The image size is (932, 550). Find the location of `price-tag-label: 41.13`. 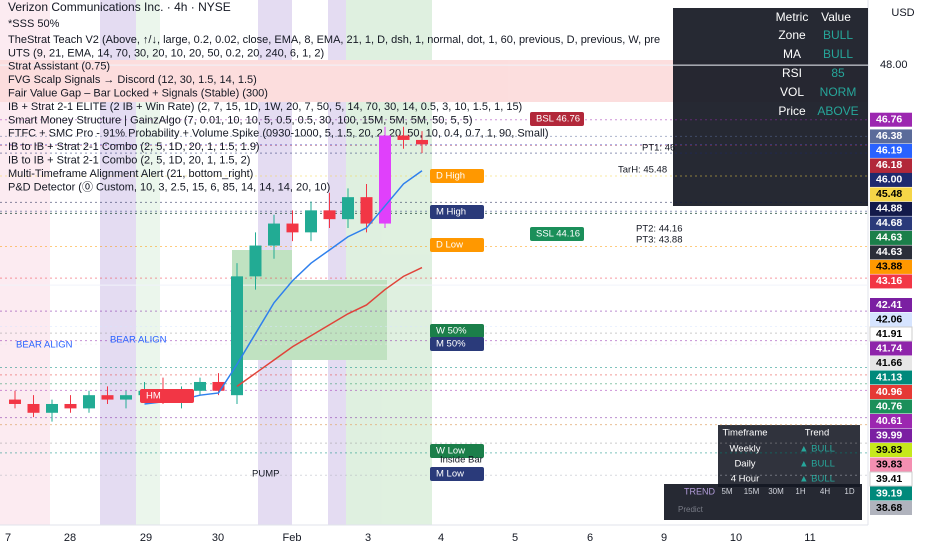

price-tag-label: 41.13 is located at coordinates (889, 377).